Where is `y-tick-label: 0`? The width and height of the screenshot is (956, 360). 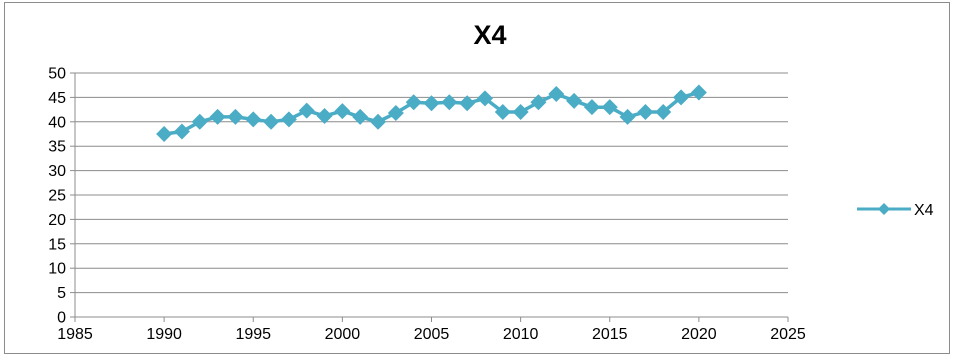
y-tick-label: 0 is located at coordinates (61, 318).